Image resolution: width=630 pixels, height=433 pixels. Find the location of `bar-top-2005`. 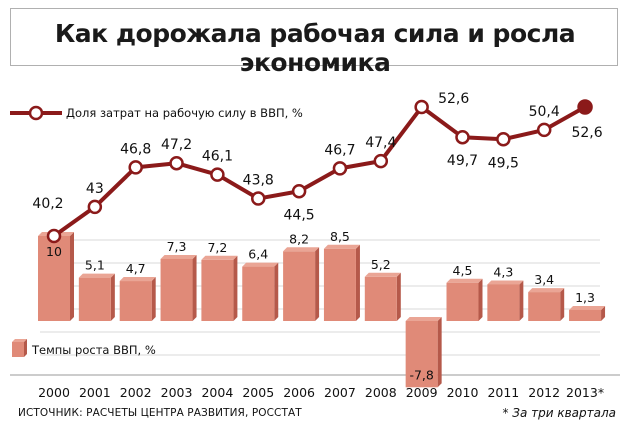

bar-top-2005 is located at coordinates (260, 264).